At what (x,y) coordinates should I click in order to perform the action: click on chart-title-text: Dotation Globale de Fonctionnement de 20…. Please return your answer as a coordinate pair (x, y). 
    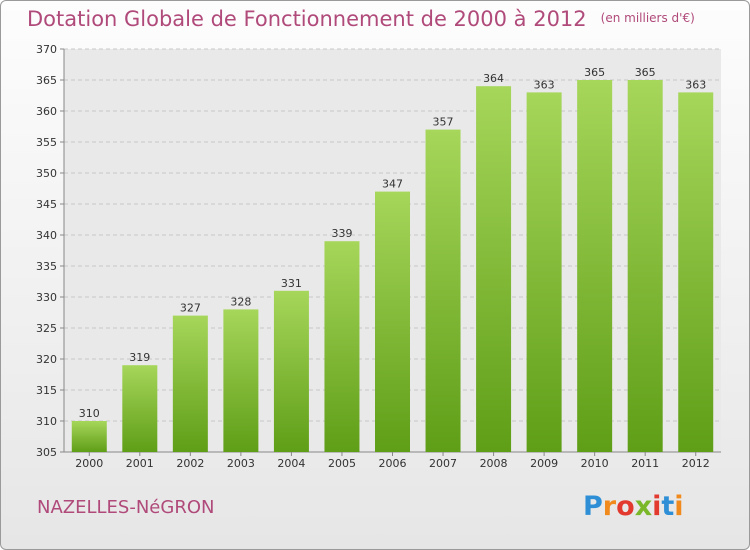
    Looking at the image, I should click on (307, 19).